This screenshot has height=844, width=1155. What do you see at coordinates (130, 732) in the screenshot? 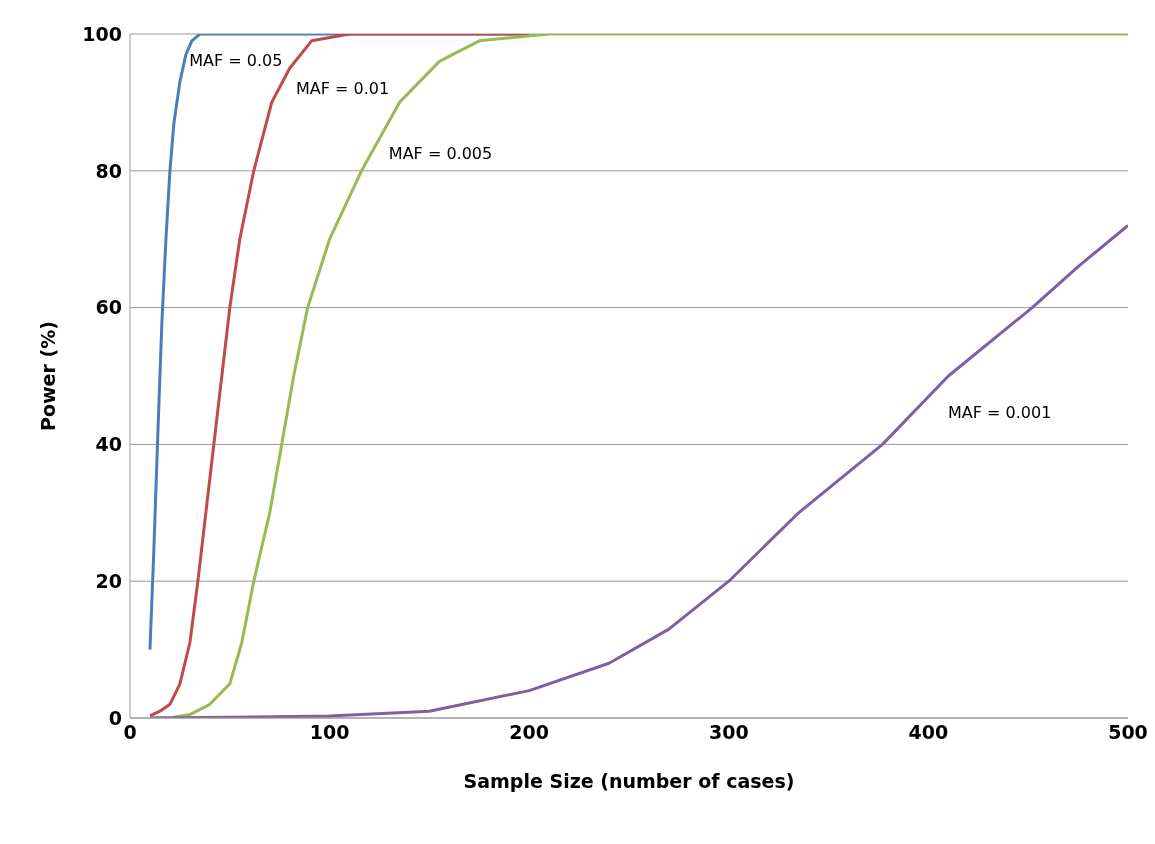
I see `x-tick-label: 0` at bounding box center [130, 732].